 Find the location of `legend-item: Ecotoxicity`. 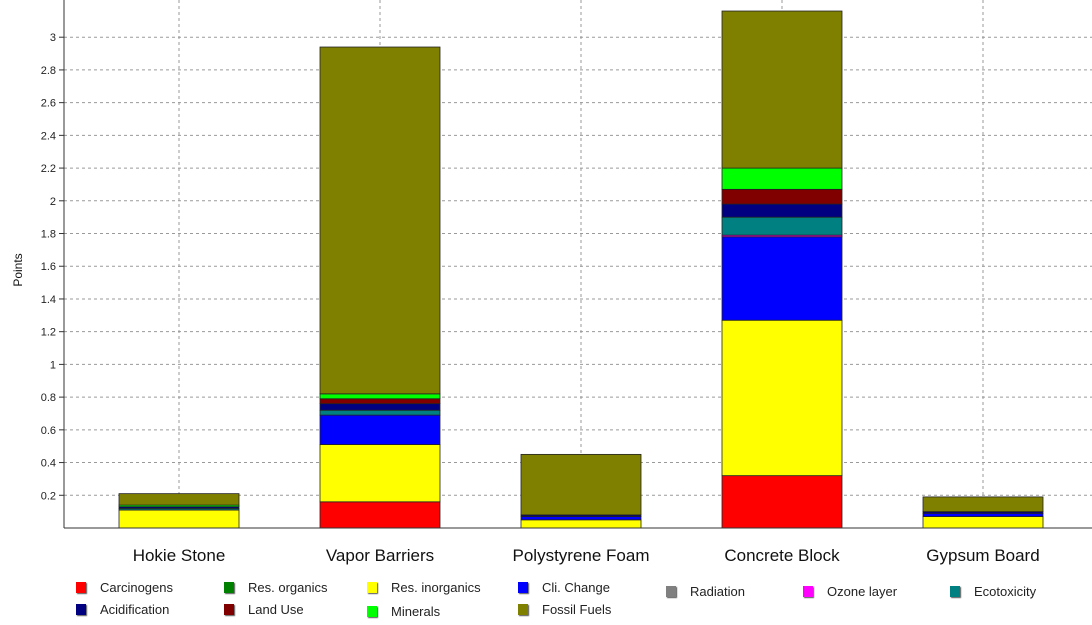

legend-item: Ecotoxicity is located at coordinates (993, 591).